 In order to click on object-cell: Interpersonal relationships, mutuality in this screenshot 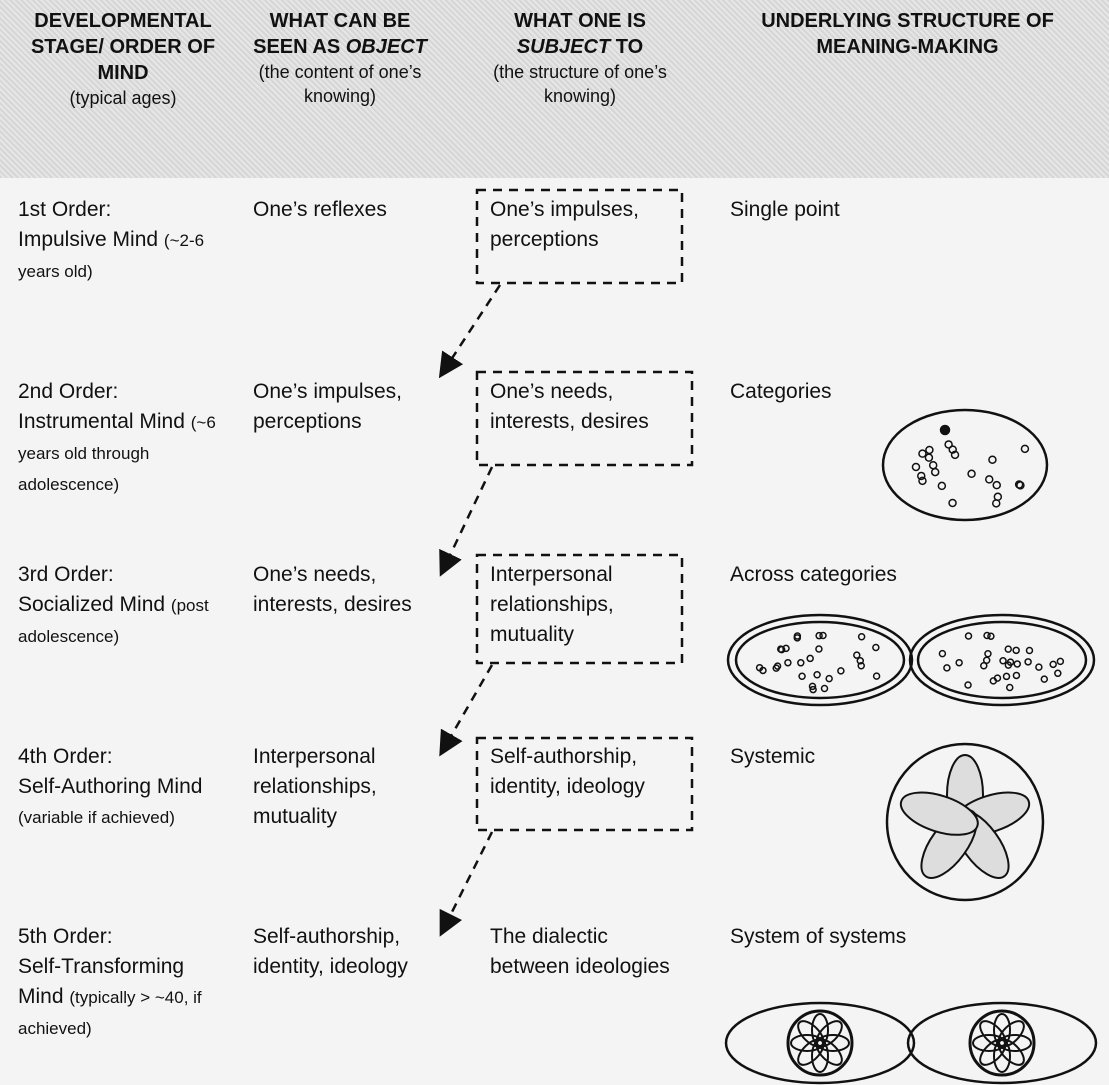, I will do `click(315, 786)`.